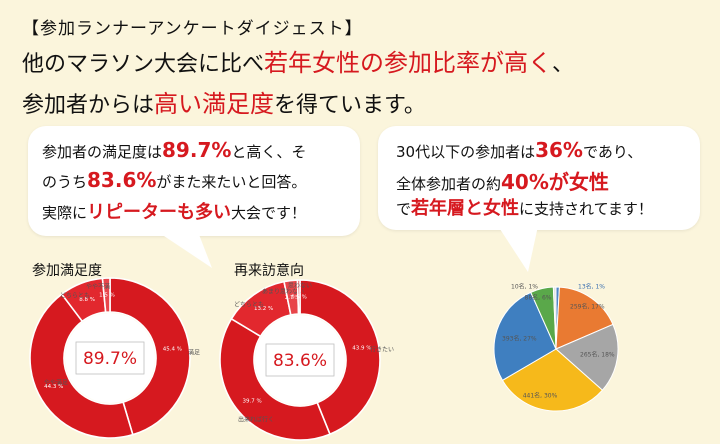 The image size is (720, 444). I want to click on donut-0-value-label-3: 1.5 %, so click(107, 296).